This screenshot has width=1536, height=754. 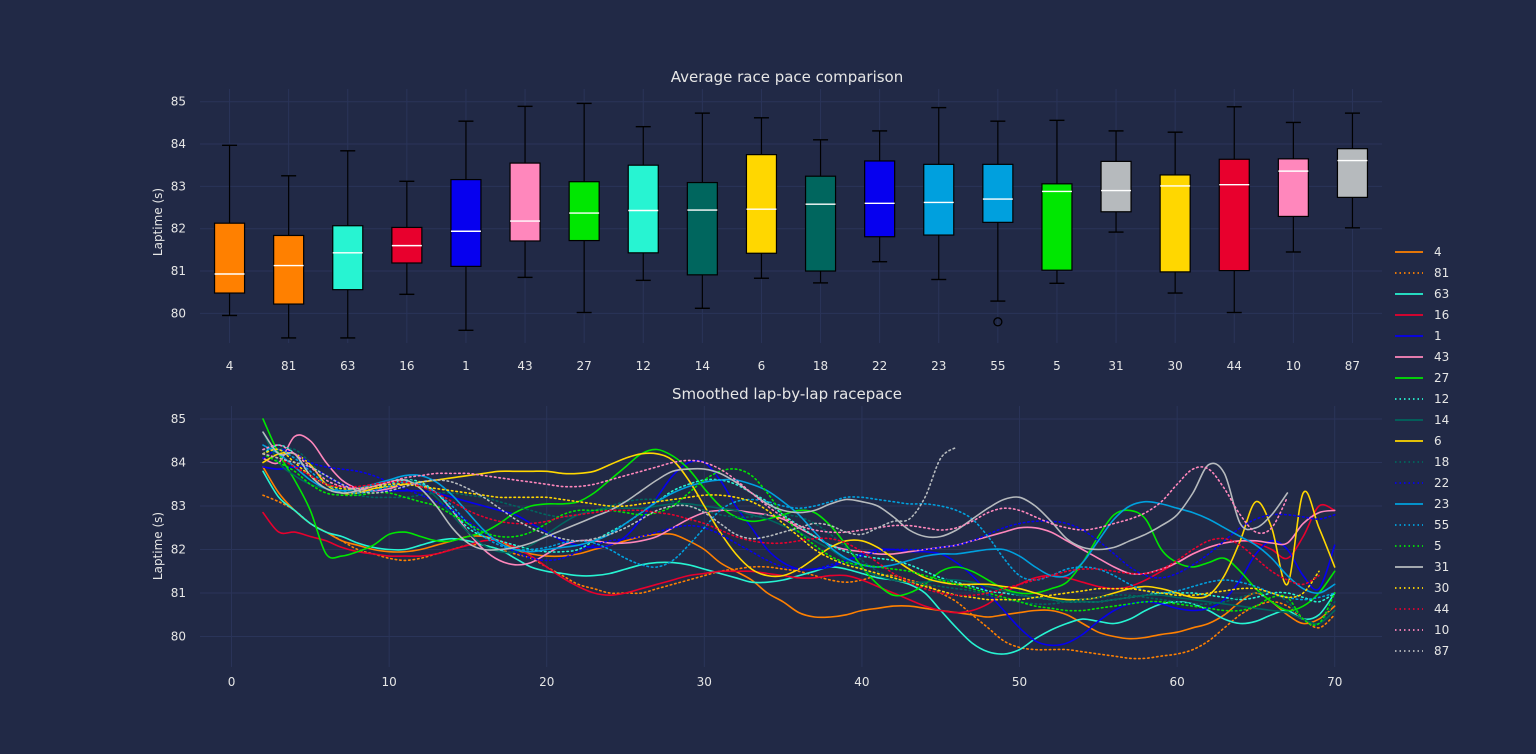 What do you see at coordinates (1441, 567) in the screenshot?
I see `legend-label: 31` at bounding box center [1441, 567].